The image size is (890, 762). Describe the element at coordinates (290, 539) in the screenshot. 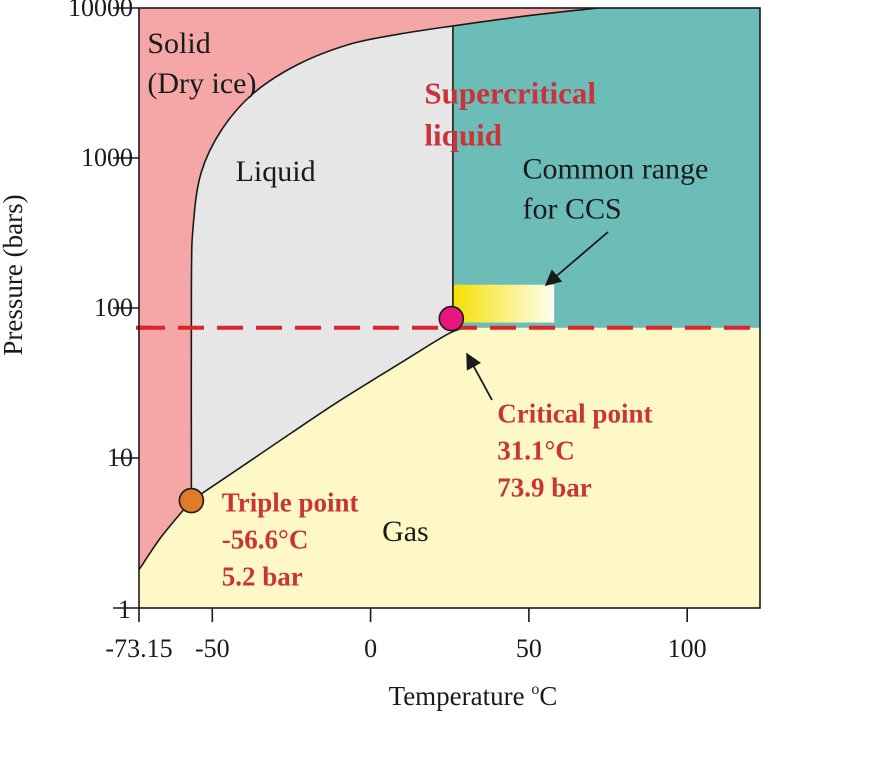

I see `triple-point-label: Triple point -56.6°C 5.2 bar` at that location.